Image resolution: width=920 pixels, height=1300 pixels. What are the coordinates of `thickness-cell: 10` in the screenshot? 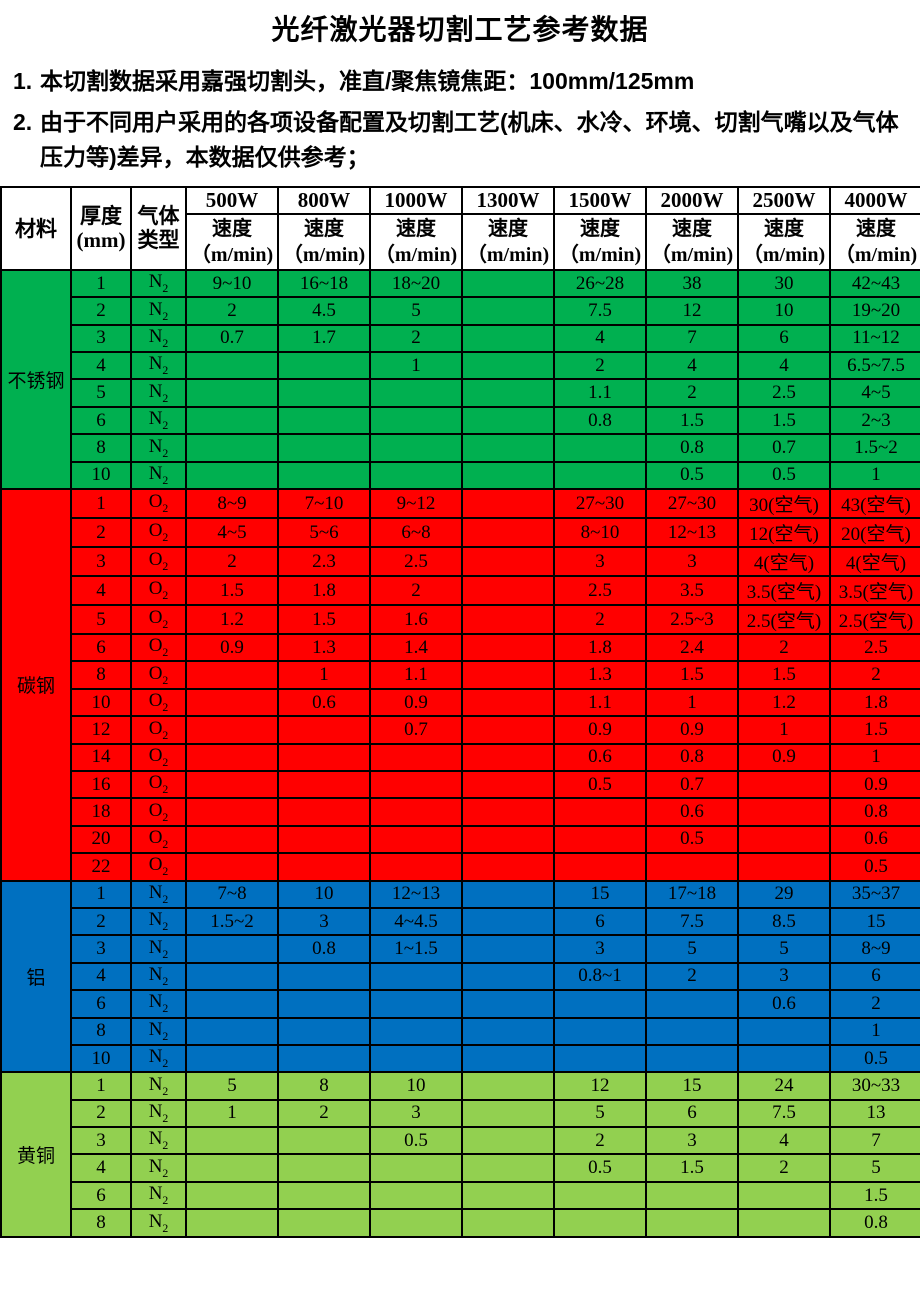 It's located at (101, 1058).